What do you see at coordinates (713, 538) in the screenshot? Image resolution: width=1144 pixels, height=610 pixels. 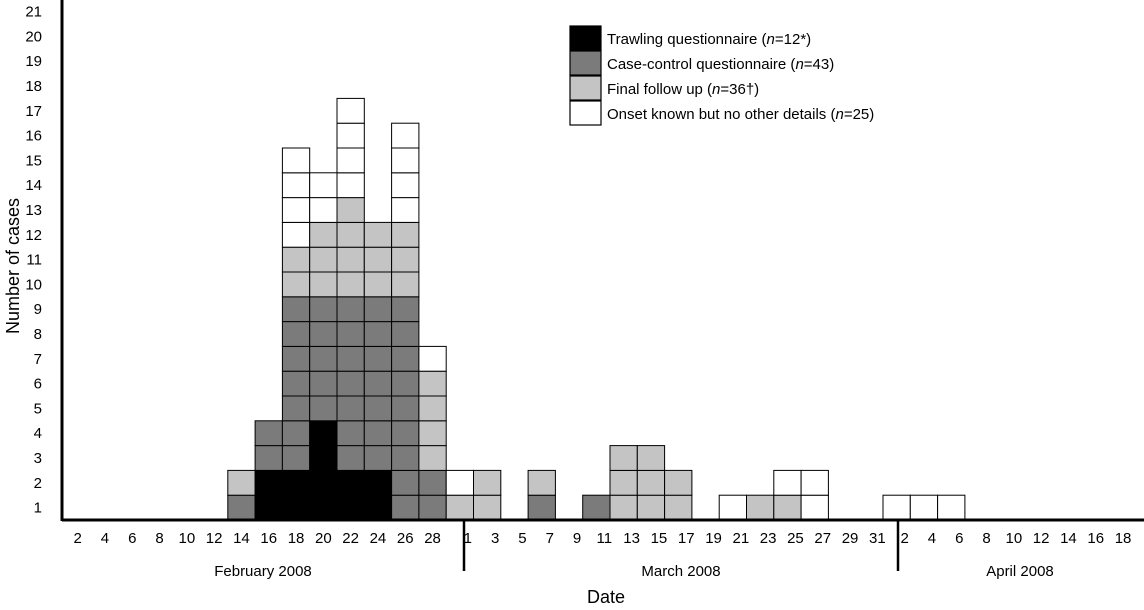 I see `x-tick-label: 19` at bounding box center [713, 538].